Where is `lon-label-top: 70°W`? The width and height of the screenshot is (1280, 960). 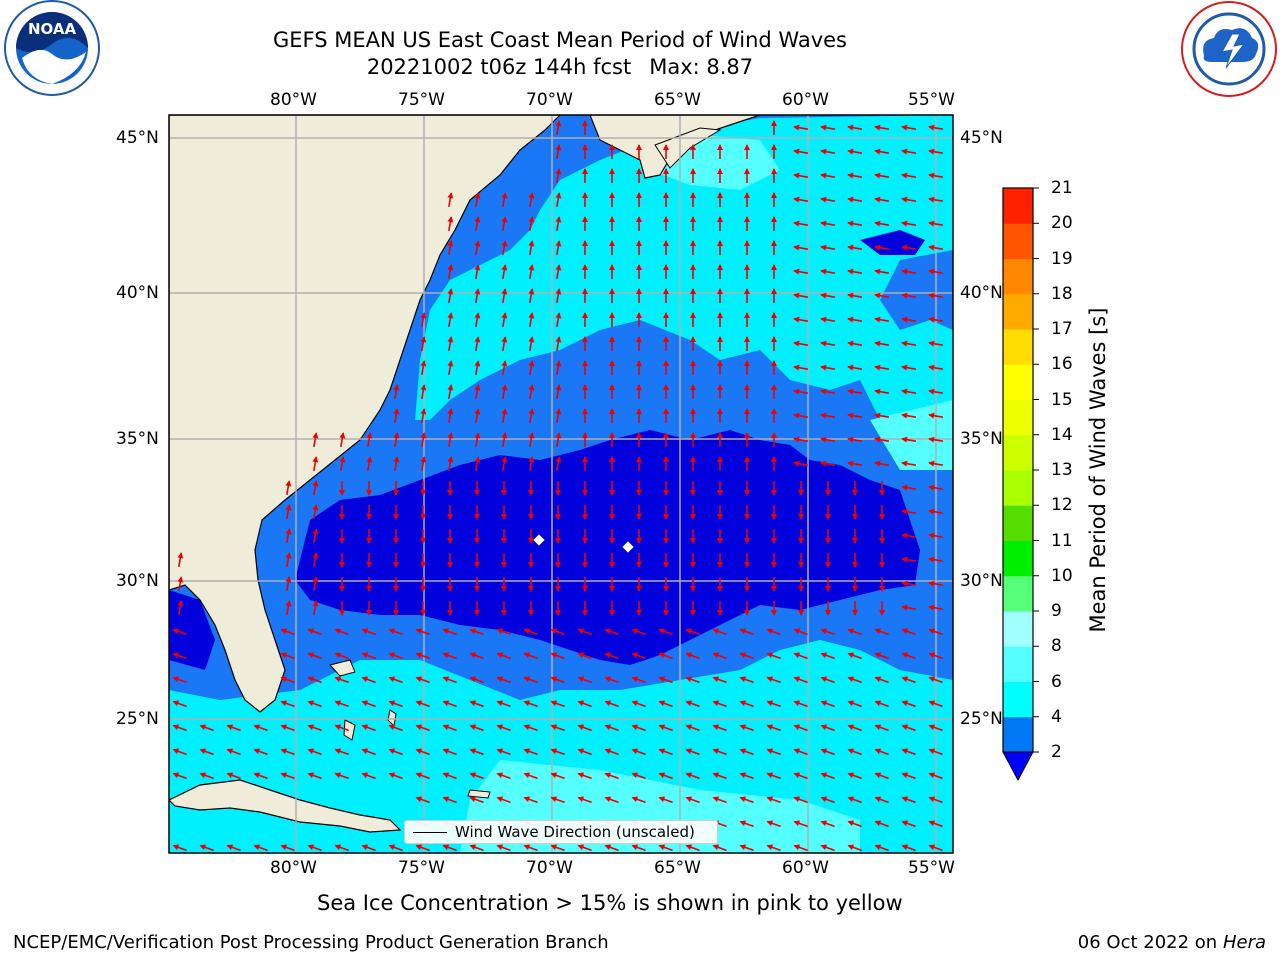
lon-label-top: 70°W is located at coordinates (549, 100).